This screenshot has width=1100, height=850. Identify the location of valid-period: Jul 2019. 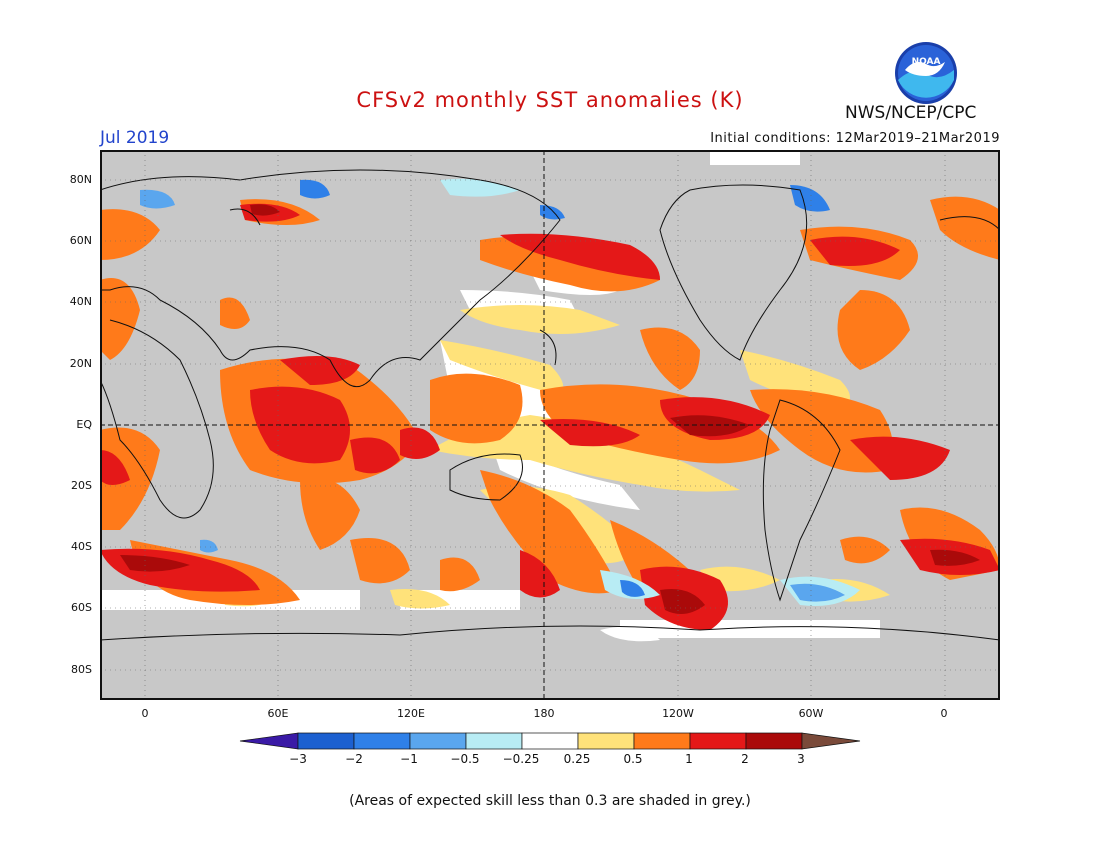
(135, 138).